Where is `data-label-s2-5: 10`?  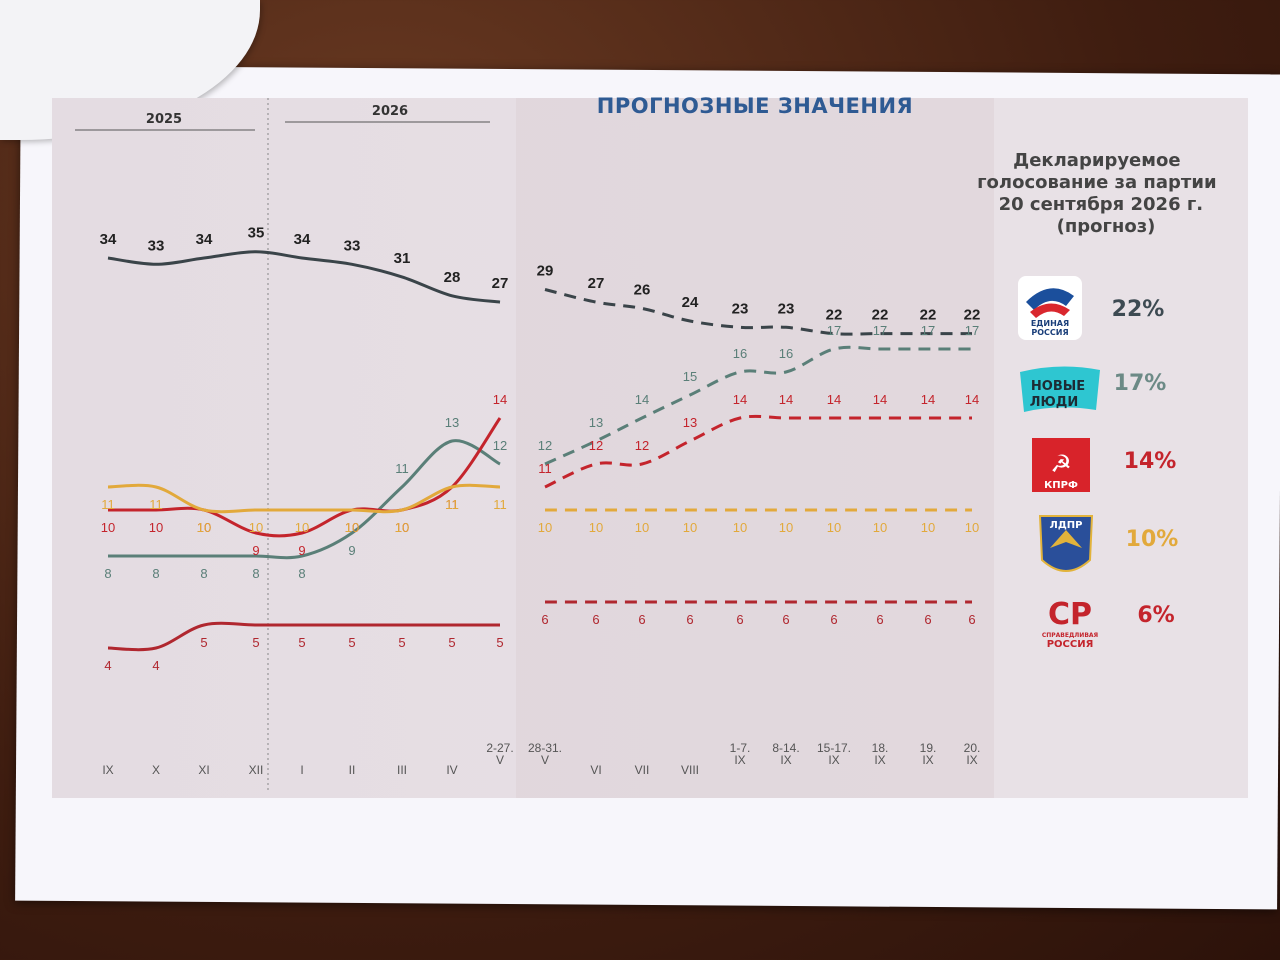 data-label-s2-5: 10 is located at coordinates (352, 527).